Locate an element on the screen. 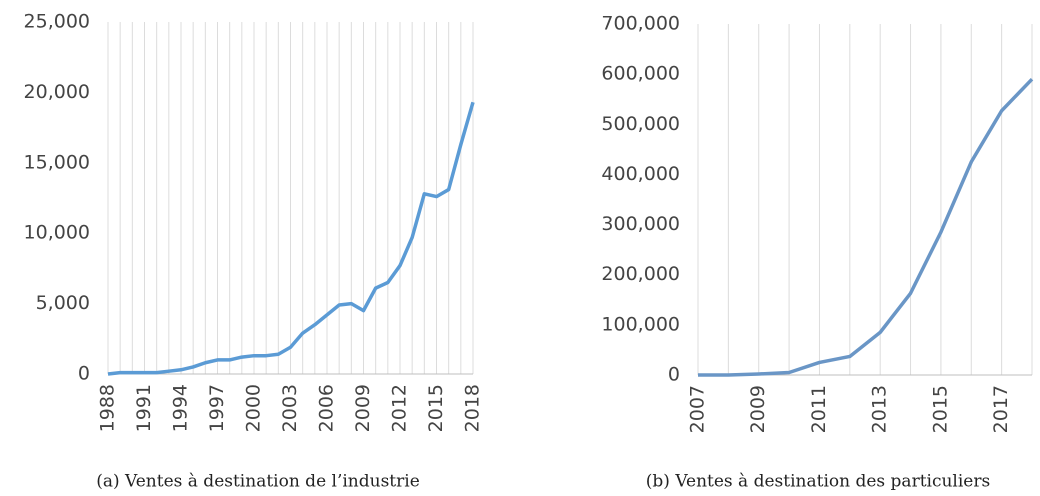 The height and width of the screenshot is (496, 1040). x-tick-label: 2007 is located at coordinates (698, 409).